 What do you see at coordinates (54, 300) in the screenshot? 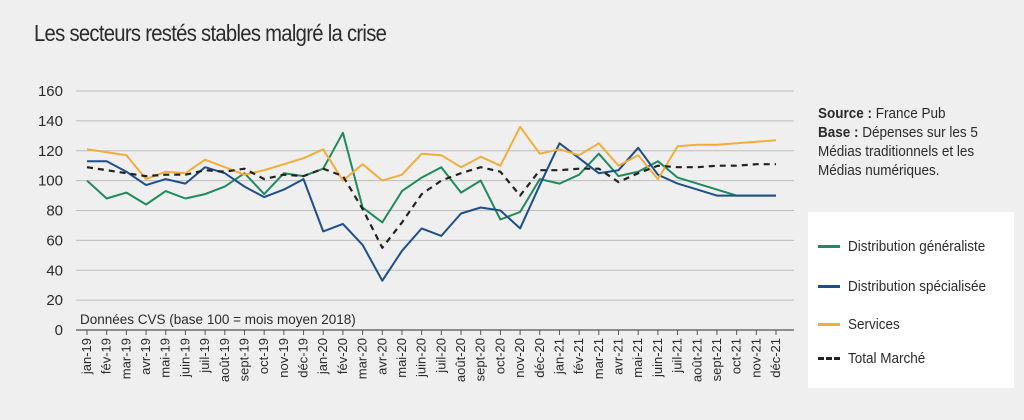
I see `y-tick-label: 20` at bounding box center [54, 300].